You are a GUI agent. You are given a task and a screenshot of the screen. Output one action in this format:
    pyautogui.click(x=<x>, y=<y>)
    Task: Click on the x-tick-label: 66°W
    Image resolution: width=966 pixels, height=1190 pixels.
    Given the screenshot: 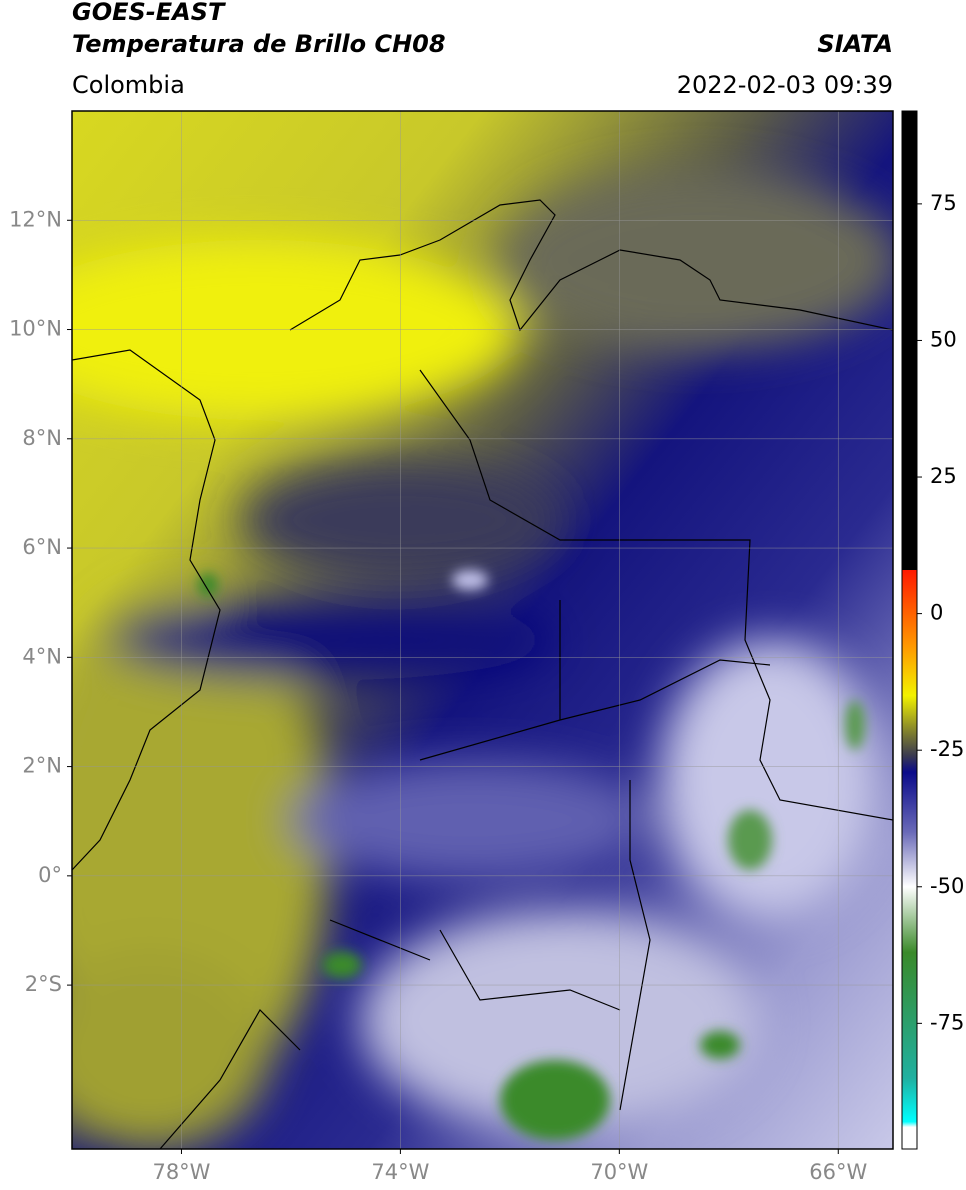 What is the action you would take?
    pyautogui.click(x=838, y=1172)
    